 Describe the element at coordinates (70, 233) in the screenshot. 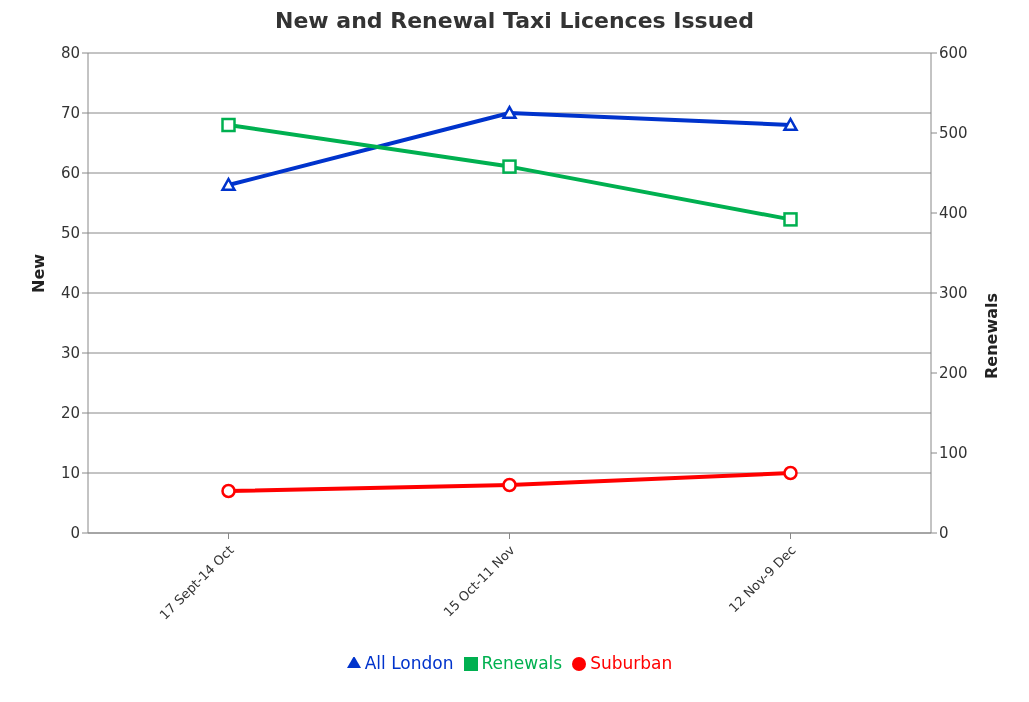

I see `y-tick-label: 50` at that location.